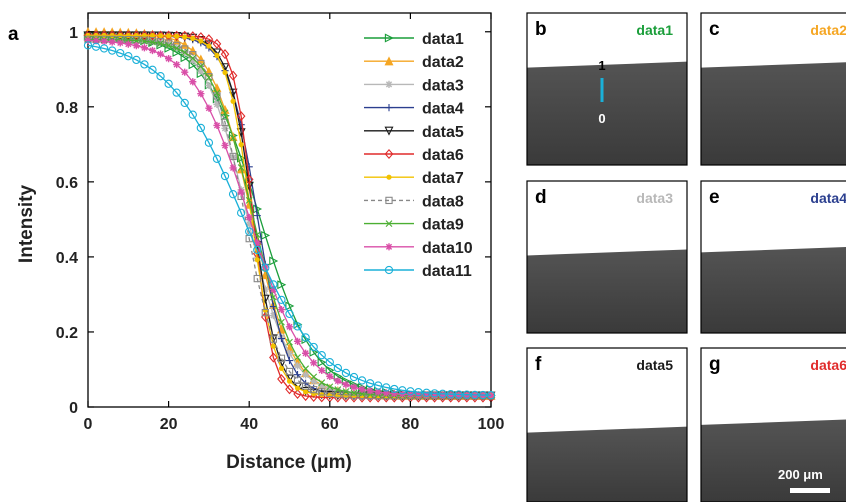 The height and width of the screenshot is (502, 846). I want to click on legend-item-data2: data2, so click(414, 62).